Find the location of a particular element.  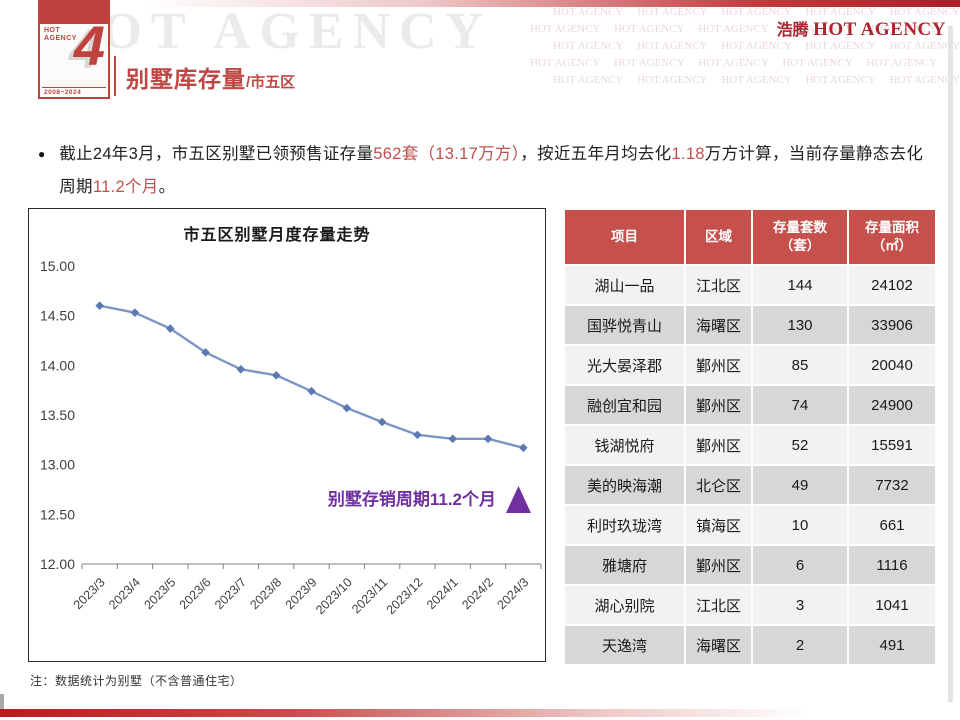

chapter-logo-box: HOT AGENCY 4 2008~2024 is located at coordinates (74, 57).